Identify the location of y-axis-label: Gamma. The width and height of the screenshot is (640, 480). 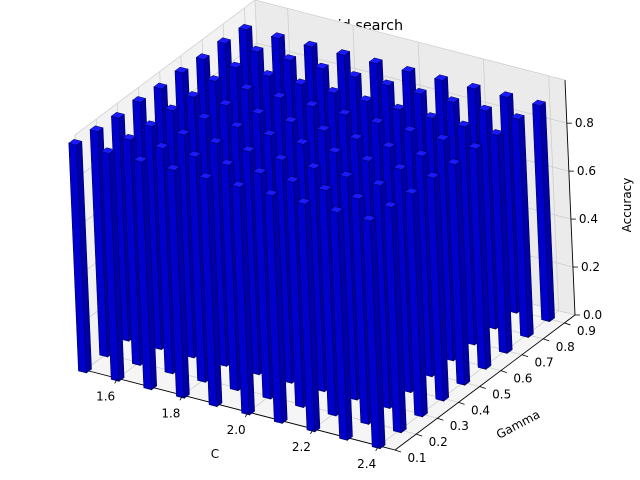
(518, 424).